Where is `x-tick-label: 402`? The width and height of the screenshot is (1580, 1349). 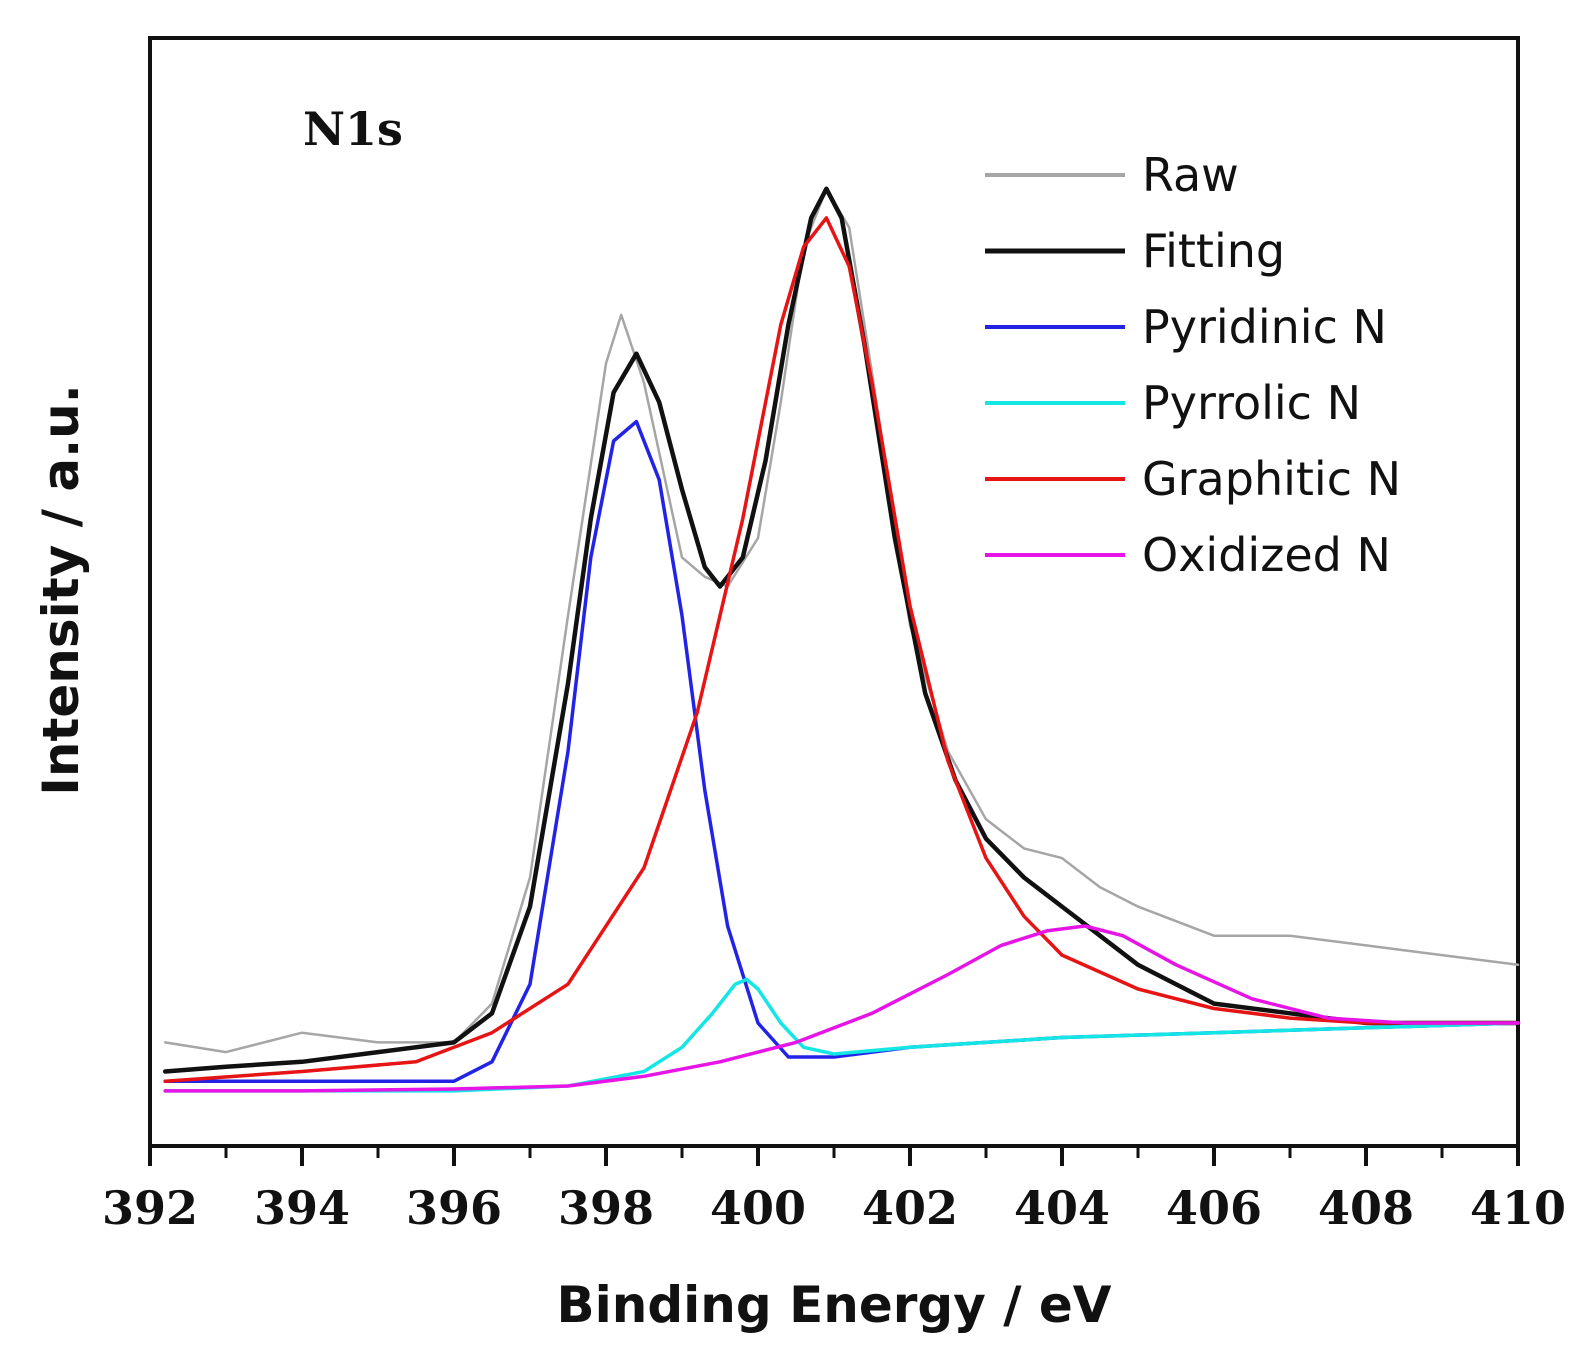
x-tick-label: 402 is located at coordinates (910, 1208).